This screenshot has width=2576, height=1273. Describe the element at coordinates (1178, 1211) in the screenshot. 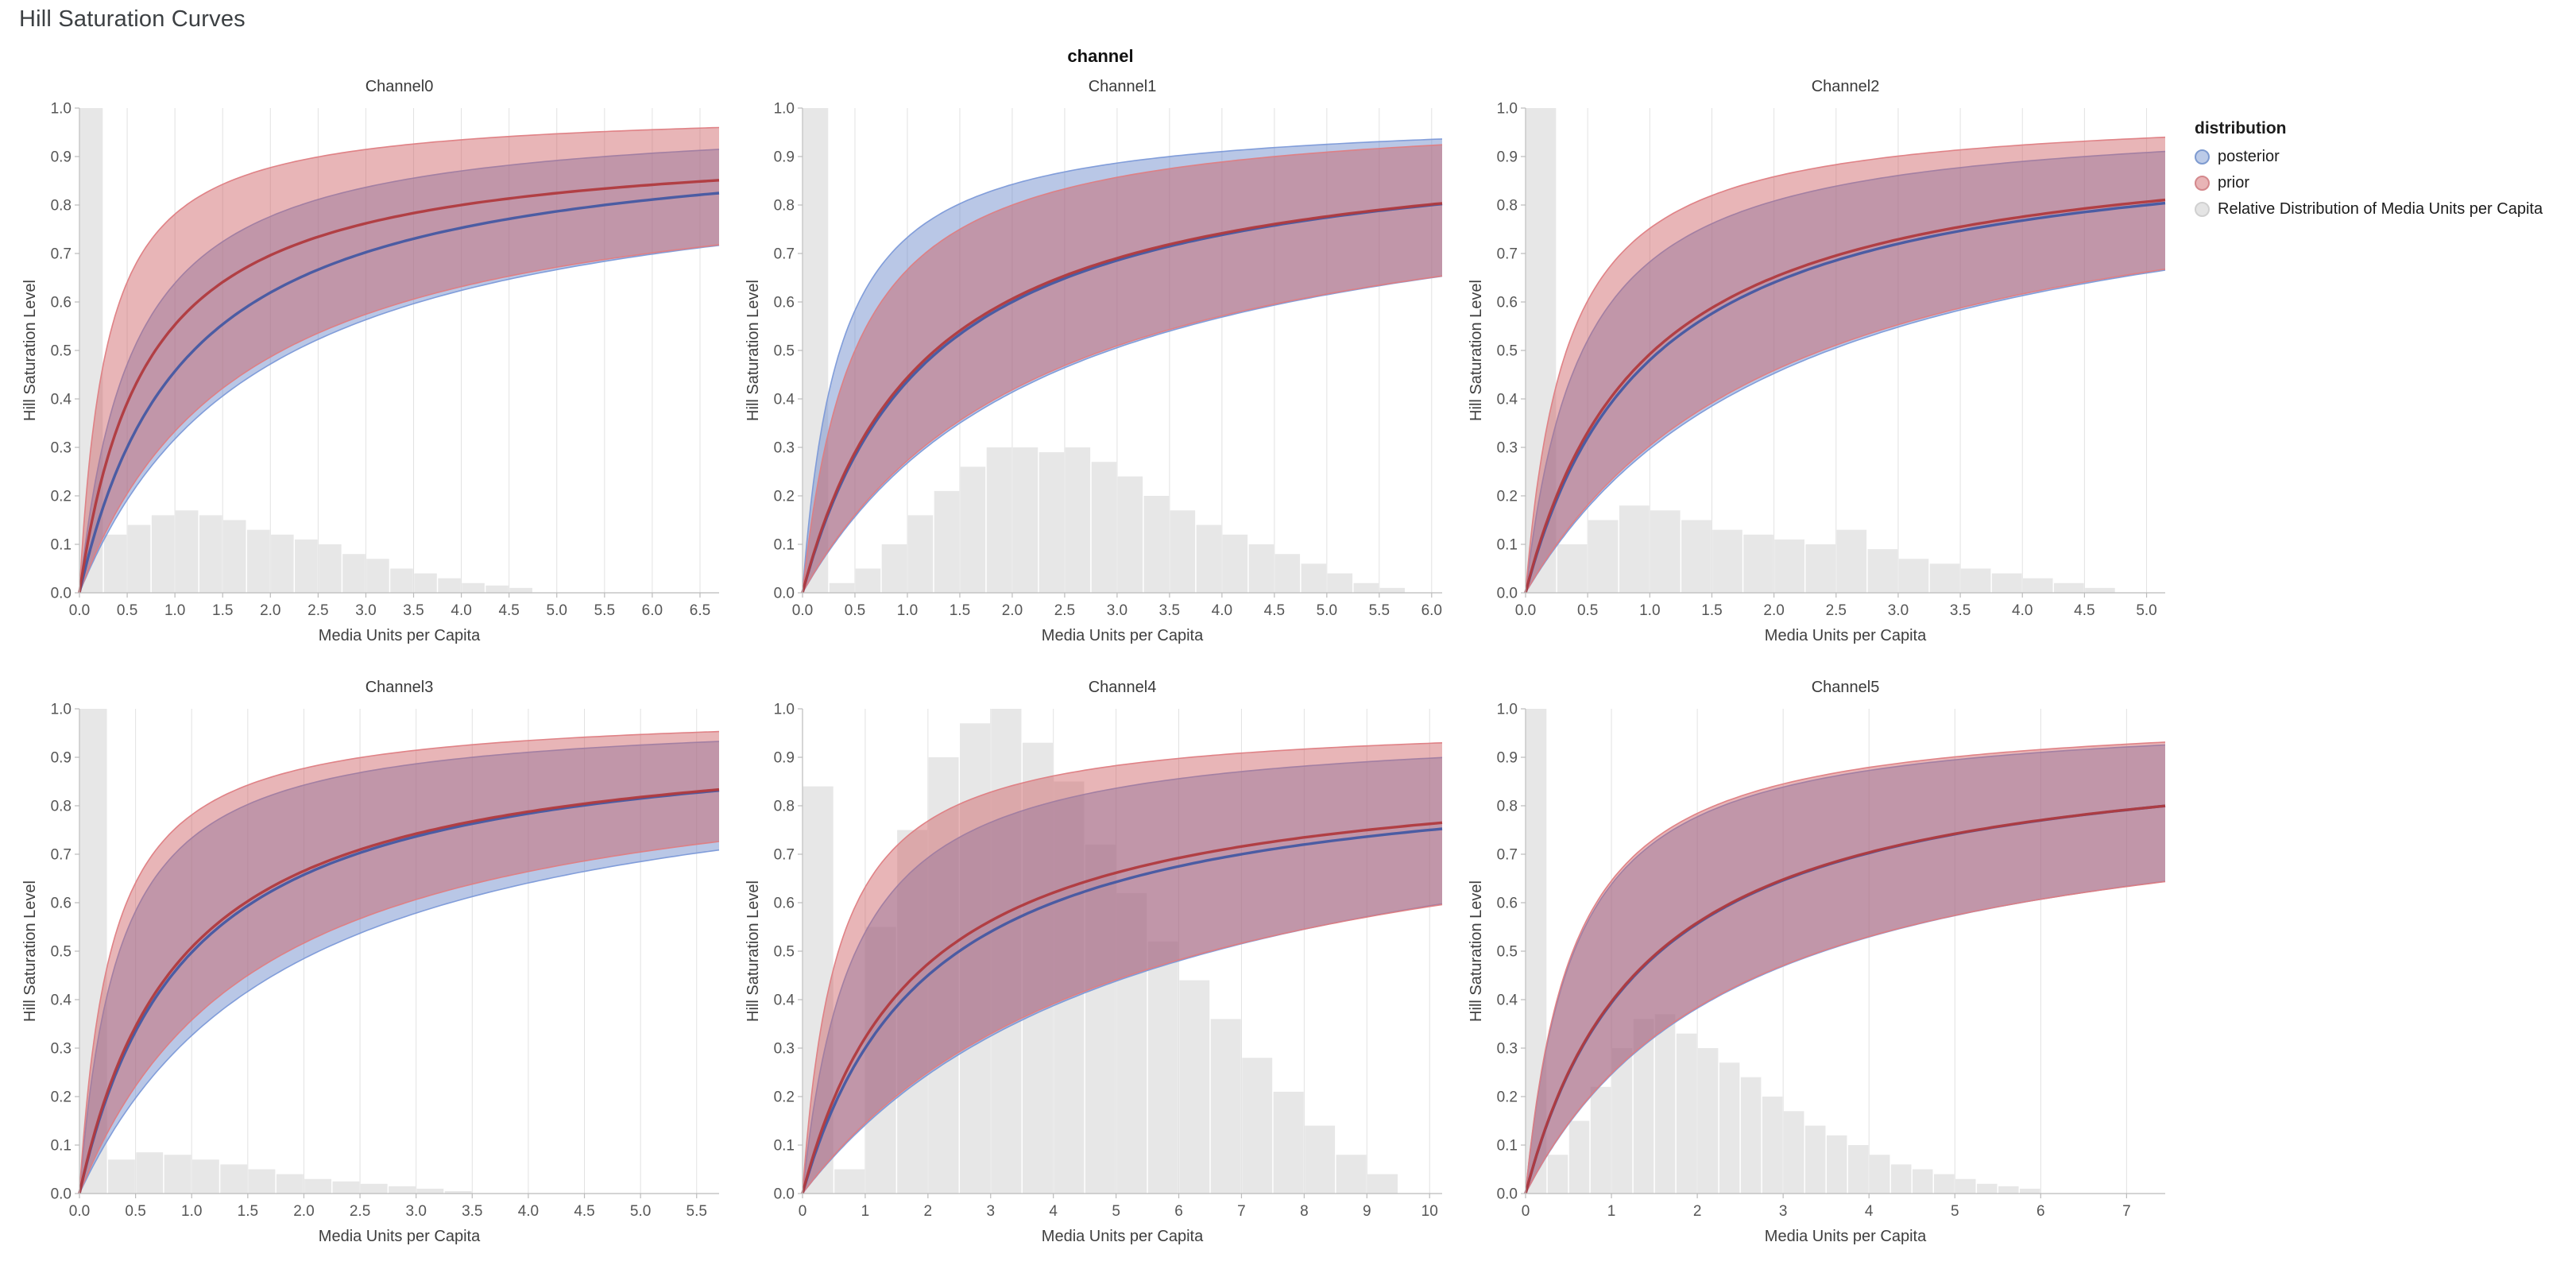

I see `svg-text: 6` at that location.